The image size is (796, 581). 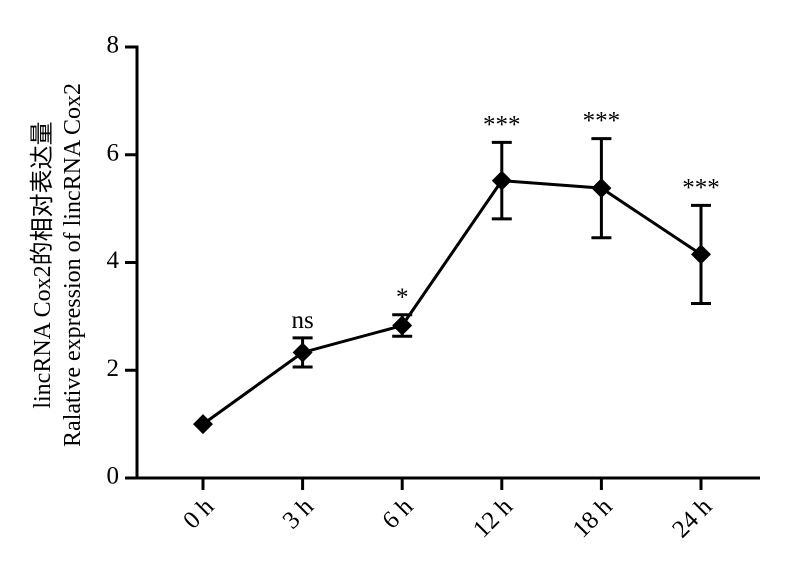 What do you see at coordinates (113, 152) in the screenshot?
I see `y-tick-label: 6` at bounding box center [113, 152].